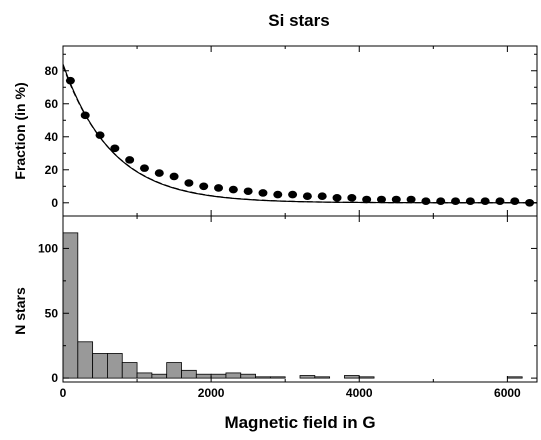  Describe the element at coordinates (52, 71) in the screenshot. I see `top-y-tick-label: 80` at that location.